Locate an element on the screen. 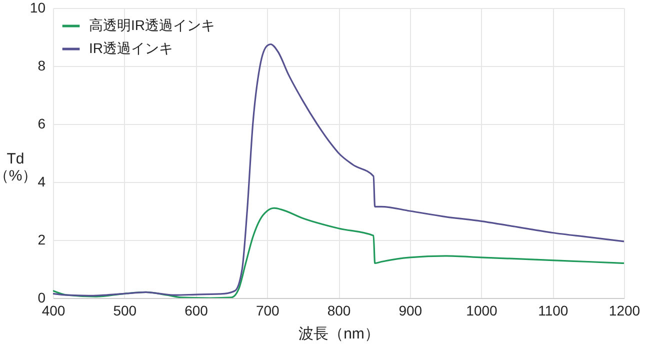 The height and width of the screenshot is (350, 650). y-tick-label: 0 is located at coordinates (42, 298).